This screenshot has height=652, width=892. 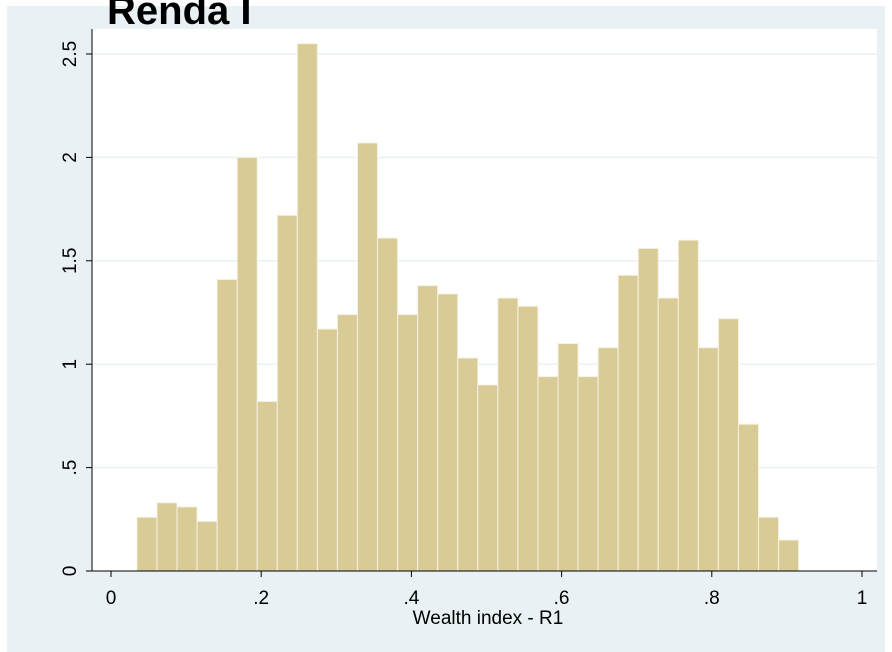 I want to click on y-tick-label: .5, so click(x=70, y=468).